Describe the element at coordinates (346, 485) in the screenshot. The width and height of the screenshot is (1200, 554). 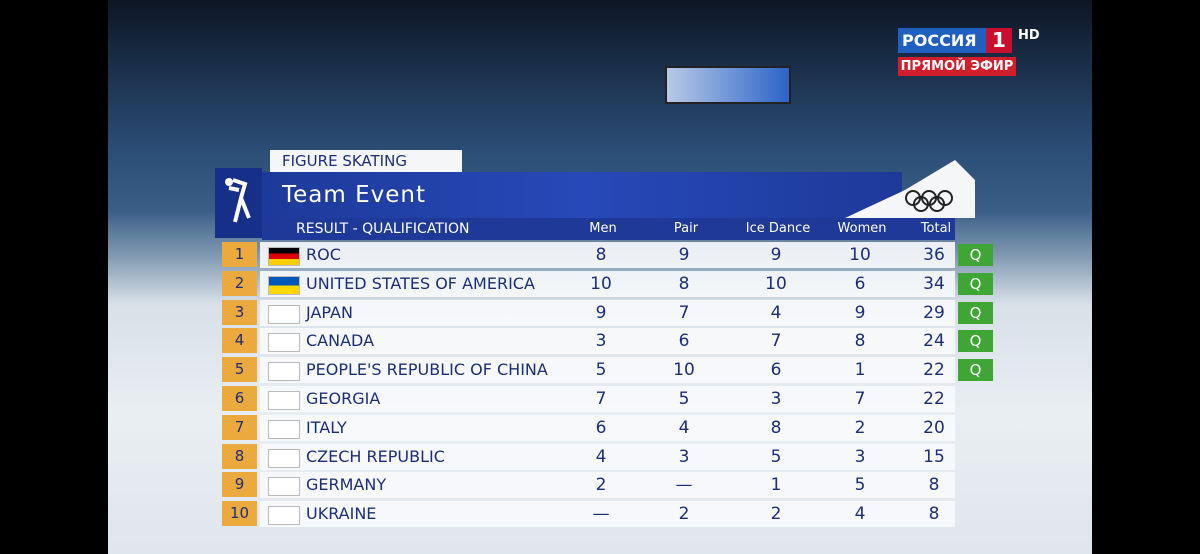
I see `team-name: Germany` at that location.